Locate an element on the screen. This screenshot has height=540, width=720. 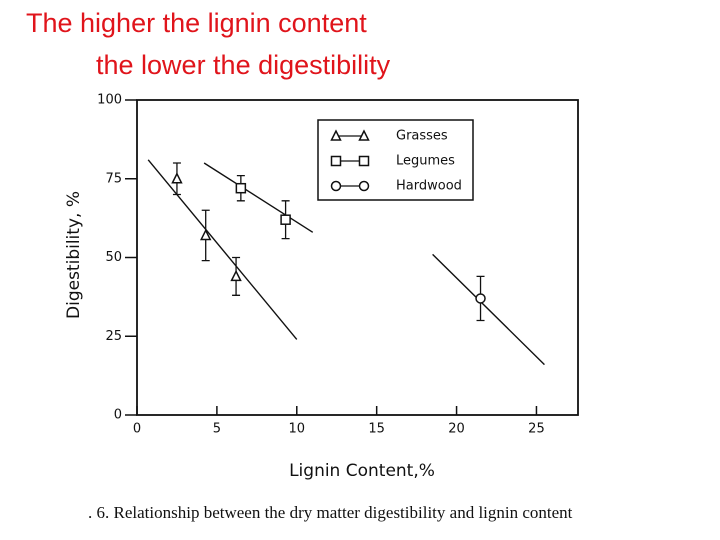
y-tick-label: 0 is located at coordinates (118, 415).